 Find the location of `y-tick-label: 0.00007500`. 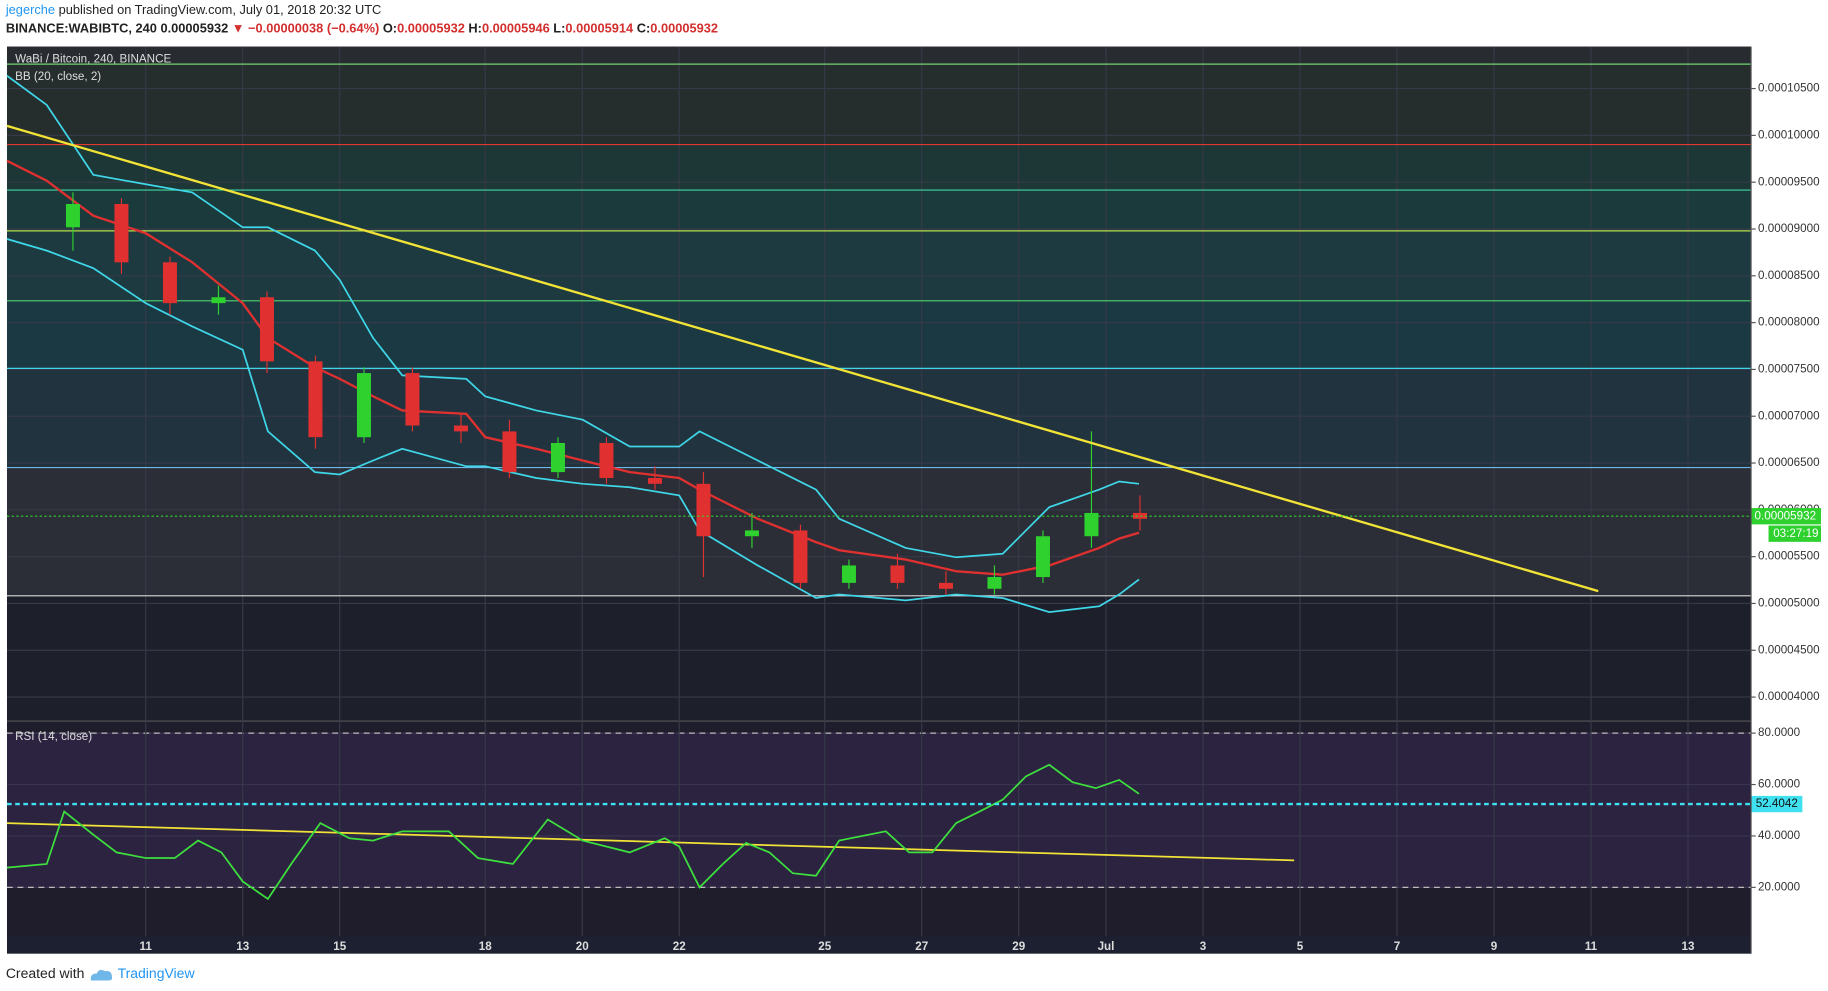

y-tick-label: 0.00007500 is located at coordinates (1789, 368).